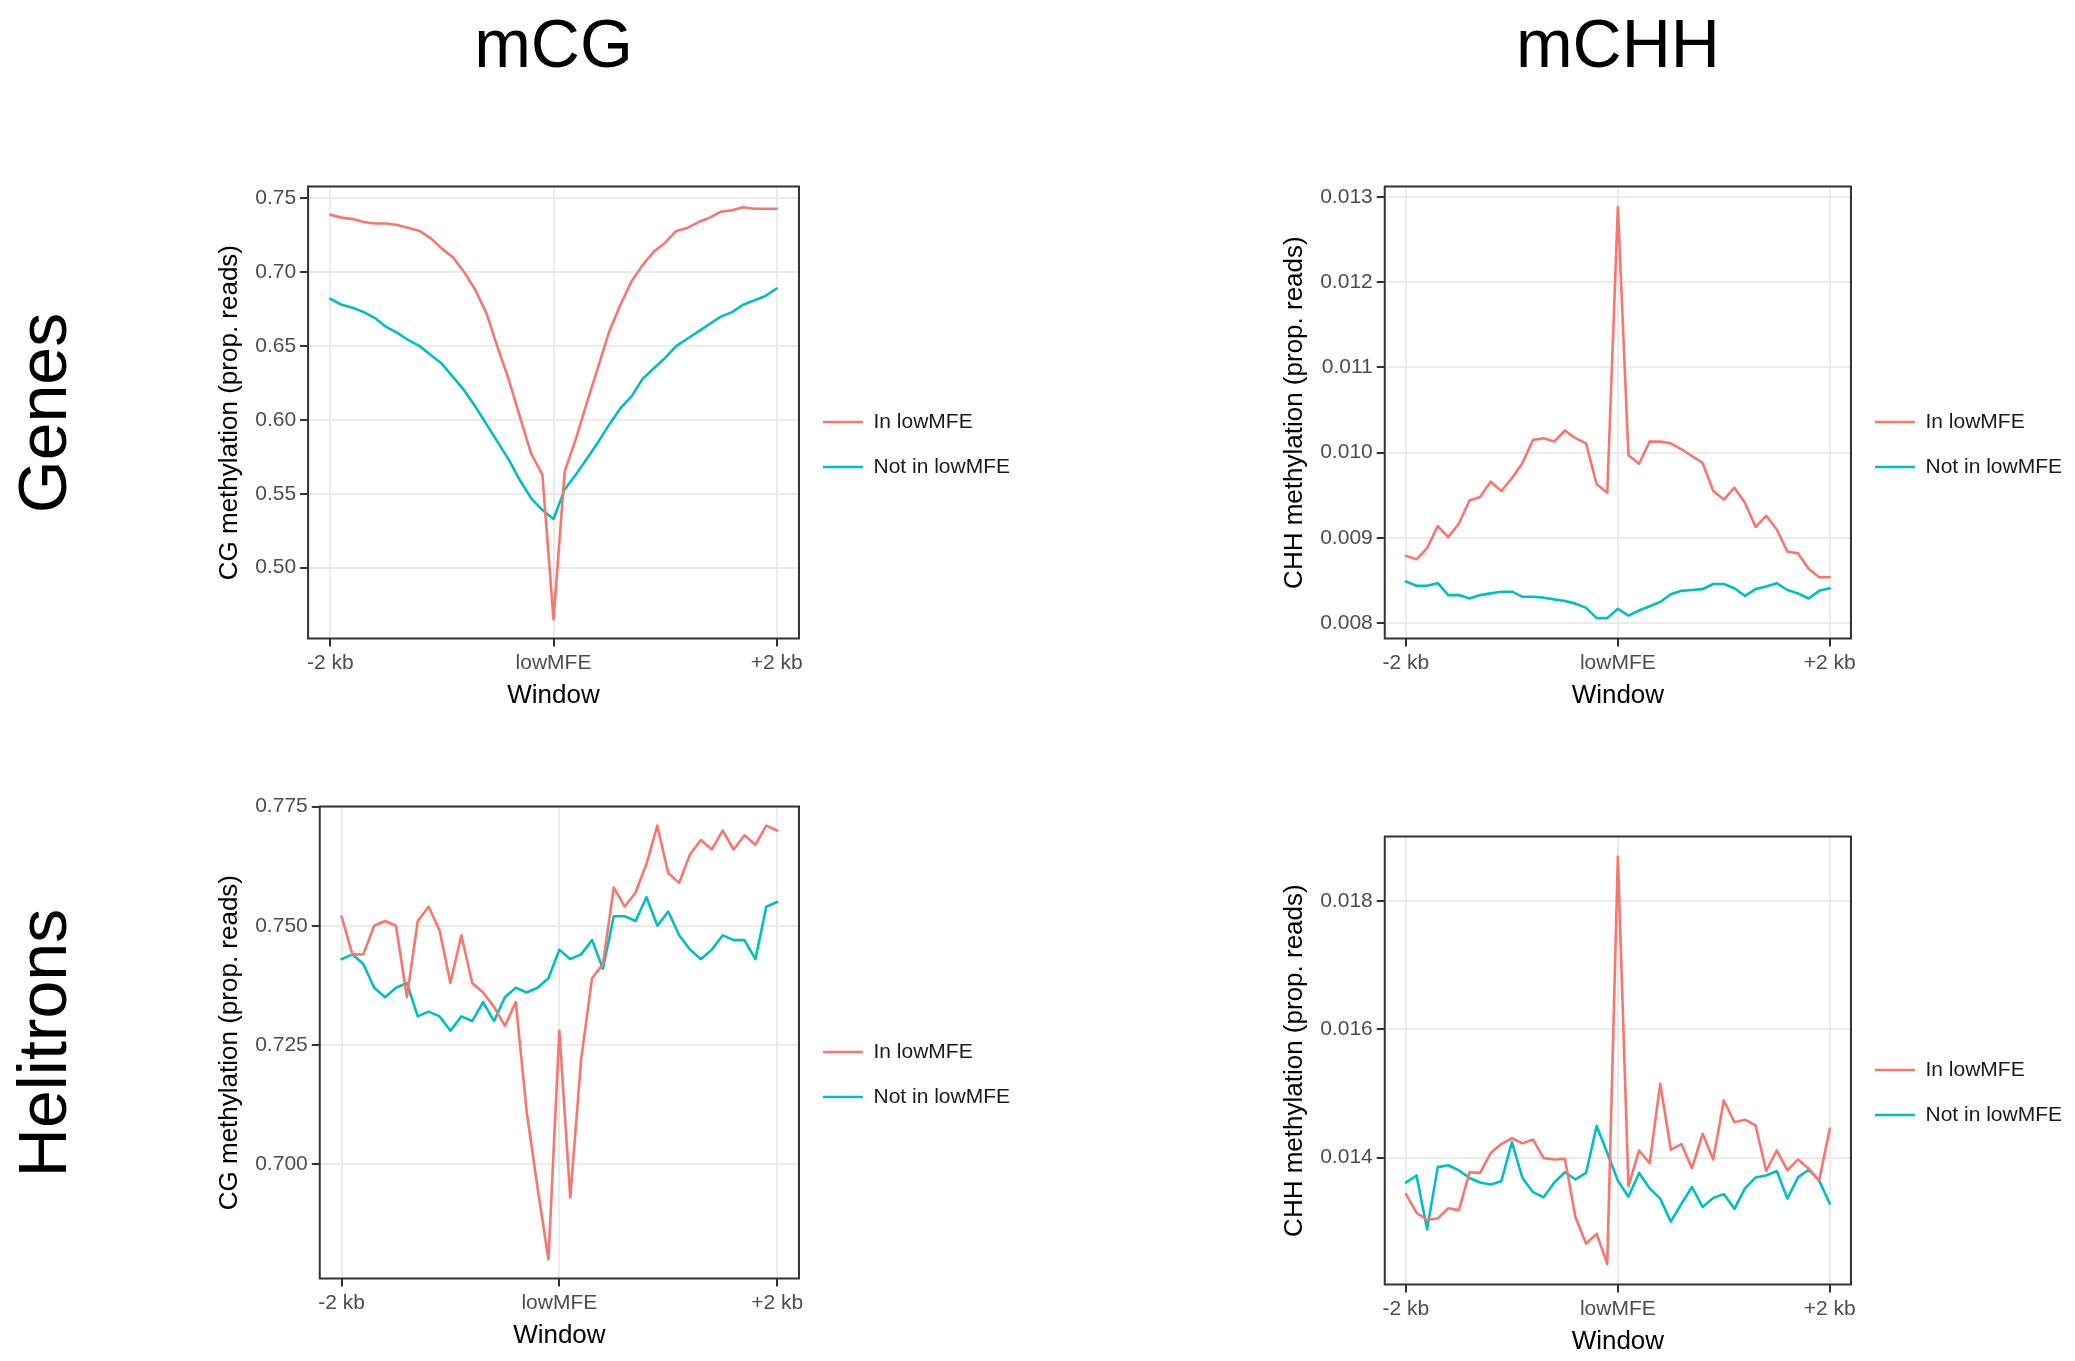  What do you see at coordinates (42, 412) in the screenshot?
I see `text: Genes` at bounding box center [42, 412].